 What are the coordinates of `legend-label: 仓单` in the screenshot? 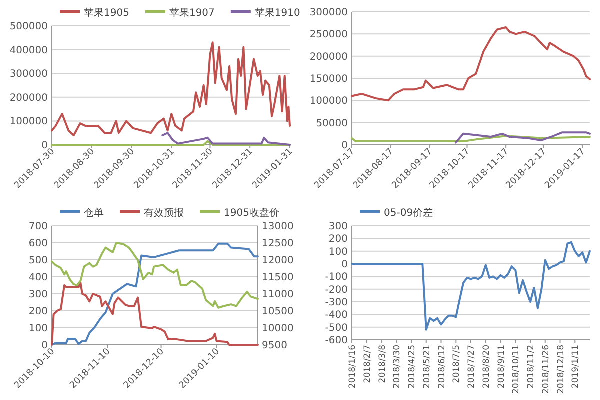 It's located at (94, 213).